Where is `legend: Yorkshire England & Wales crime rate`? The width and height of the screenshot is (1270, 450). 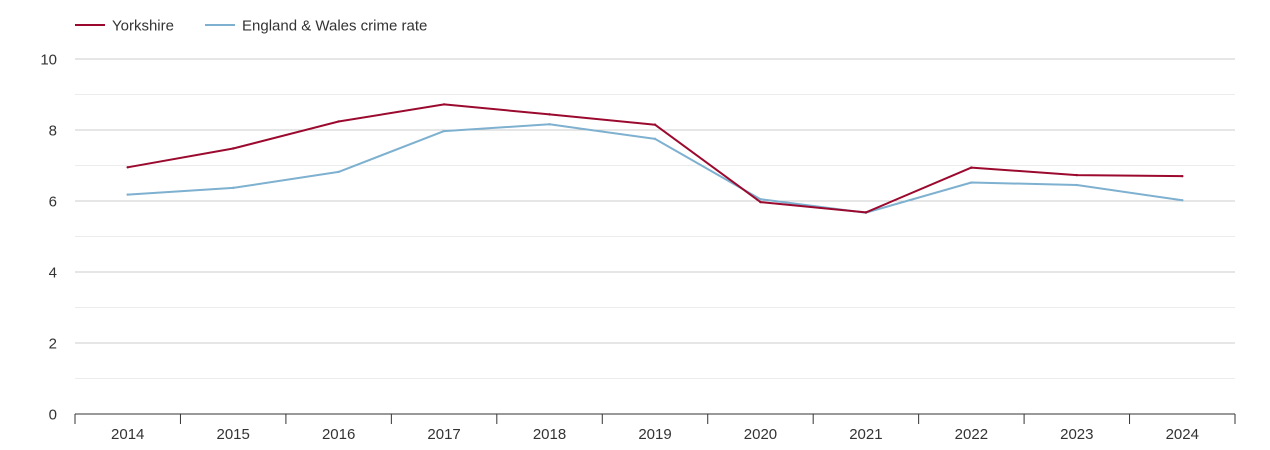 legend: Yorkshire England & Wales crime rate is located at coordinates (251, 26).